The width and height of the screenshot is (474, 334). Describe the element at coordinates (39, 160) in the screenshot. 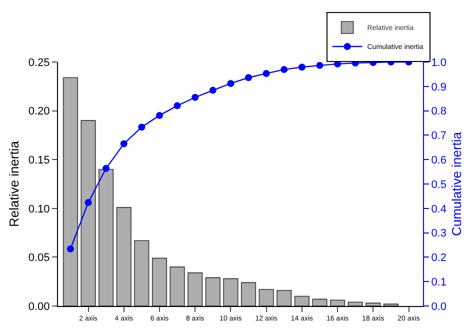

I see `y-tick-label: 0.15` at that location.